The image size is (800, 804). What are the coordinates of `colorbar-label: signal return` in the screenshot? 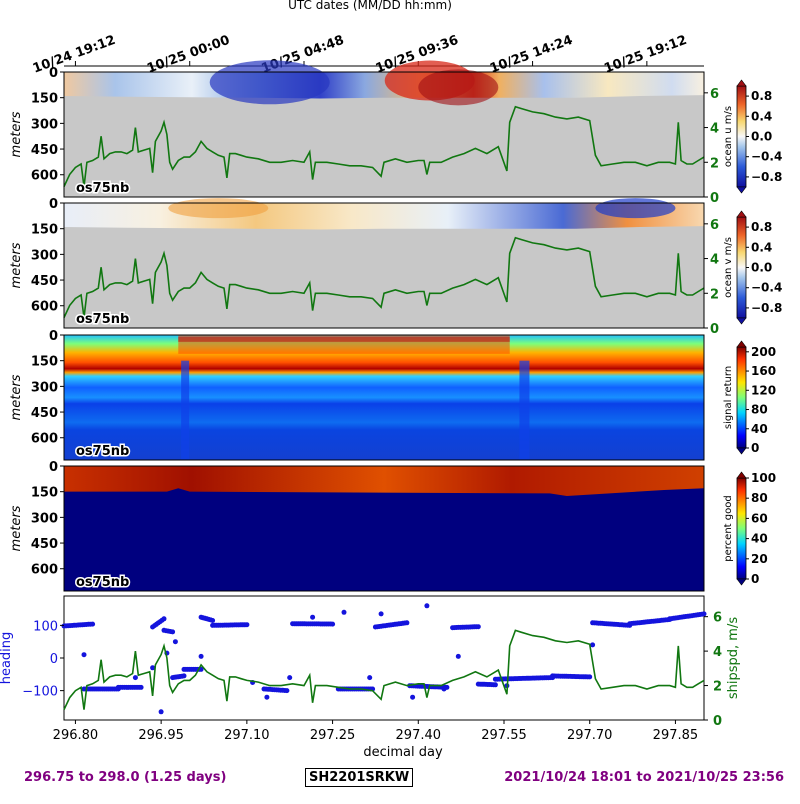 It's located at (728, 397).